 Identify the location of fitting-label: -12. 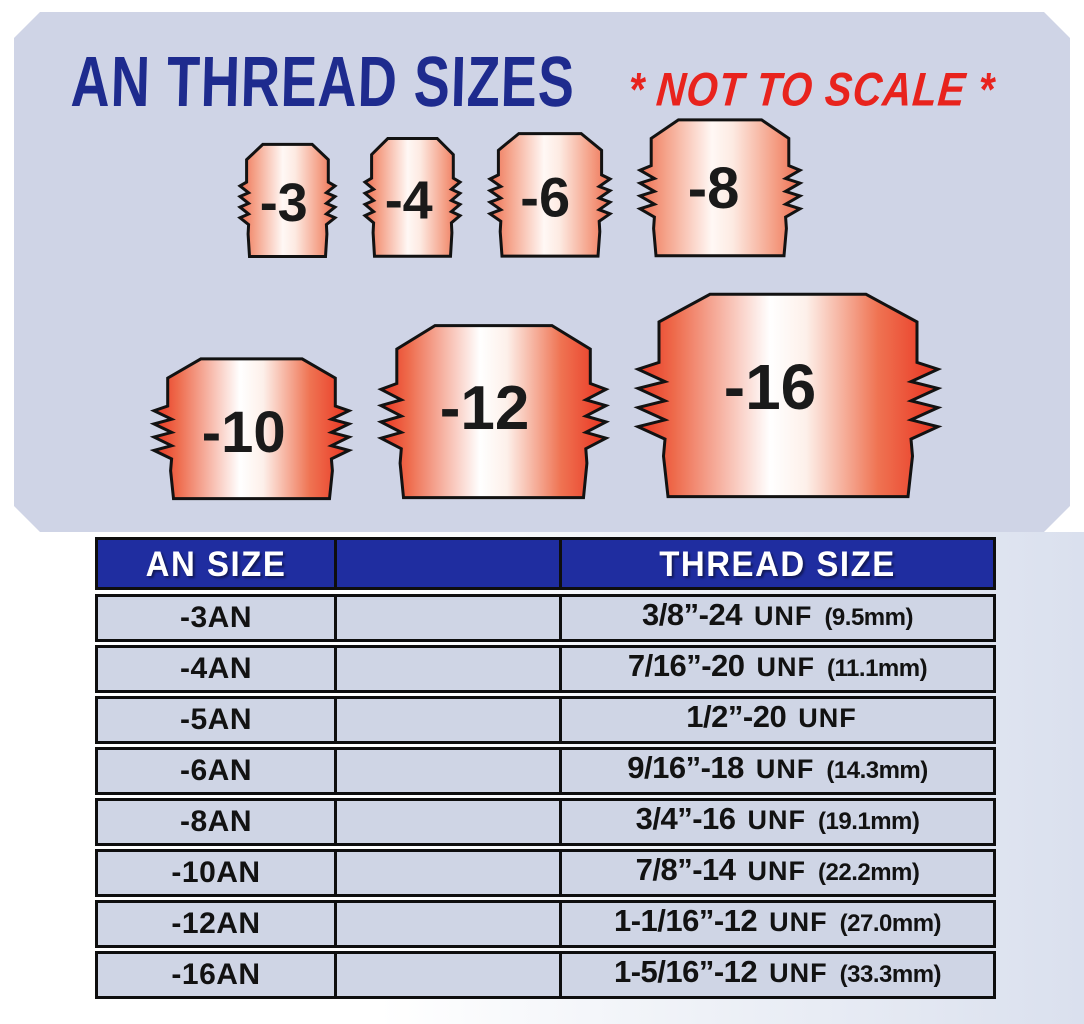
(485, 408).